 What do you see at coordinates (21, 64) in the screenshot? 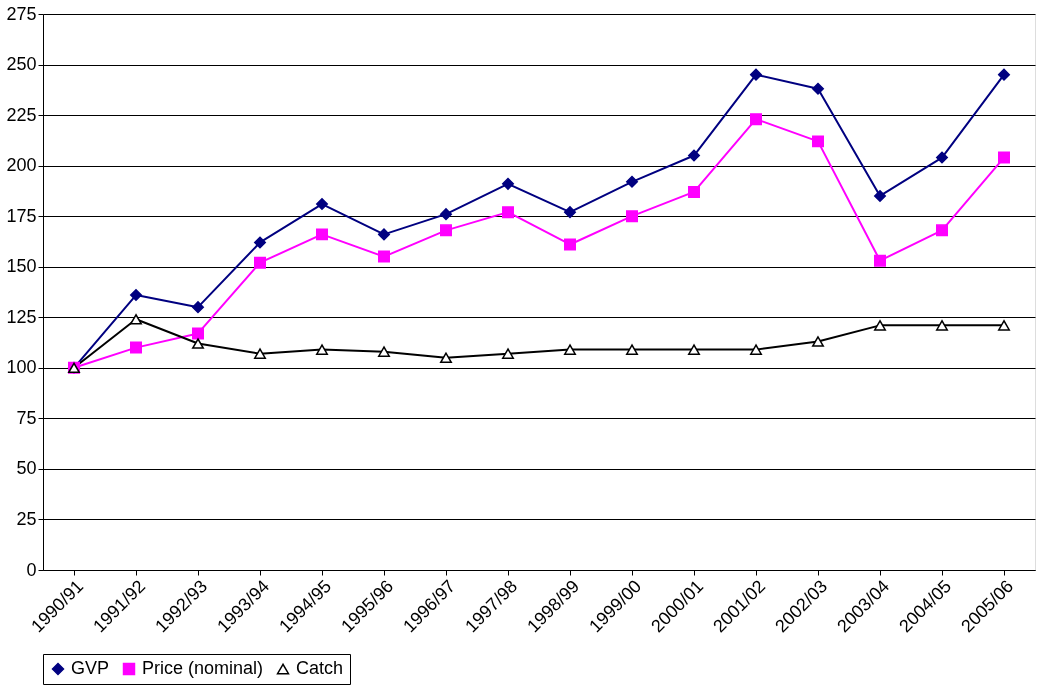
I see `y-tick-label: 250` at bounding box center [21, 64].